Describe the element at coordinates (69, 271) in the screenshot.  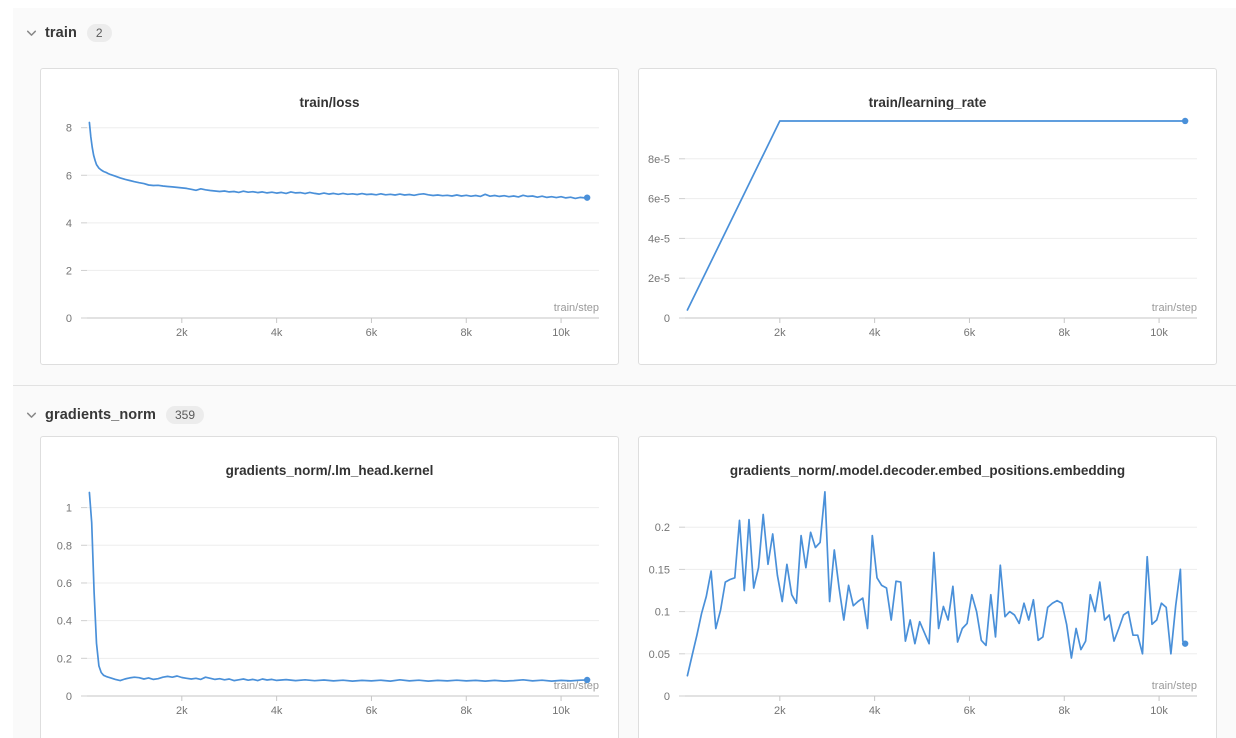
I see `y-tick-label: 2` at that location.